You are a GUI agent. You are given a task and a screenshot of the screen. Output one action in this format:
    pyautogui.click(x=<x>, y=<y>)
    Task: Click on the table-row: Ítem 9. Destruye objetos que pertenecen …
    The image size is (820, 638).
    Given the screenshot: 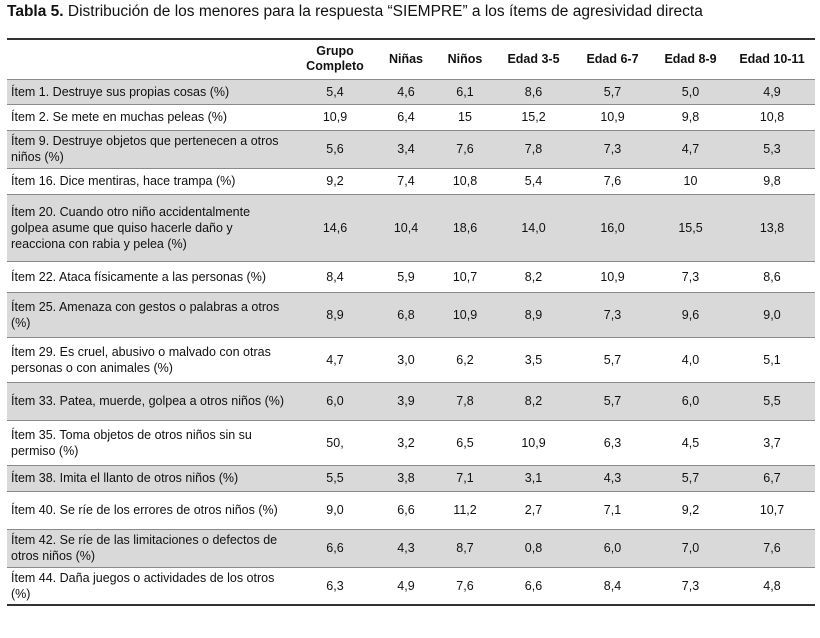 What is the action you would take?
    pyautogui.click(x=411, y=149)
    